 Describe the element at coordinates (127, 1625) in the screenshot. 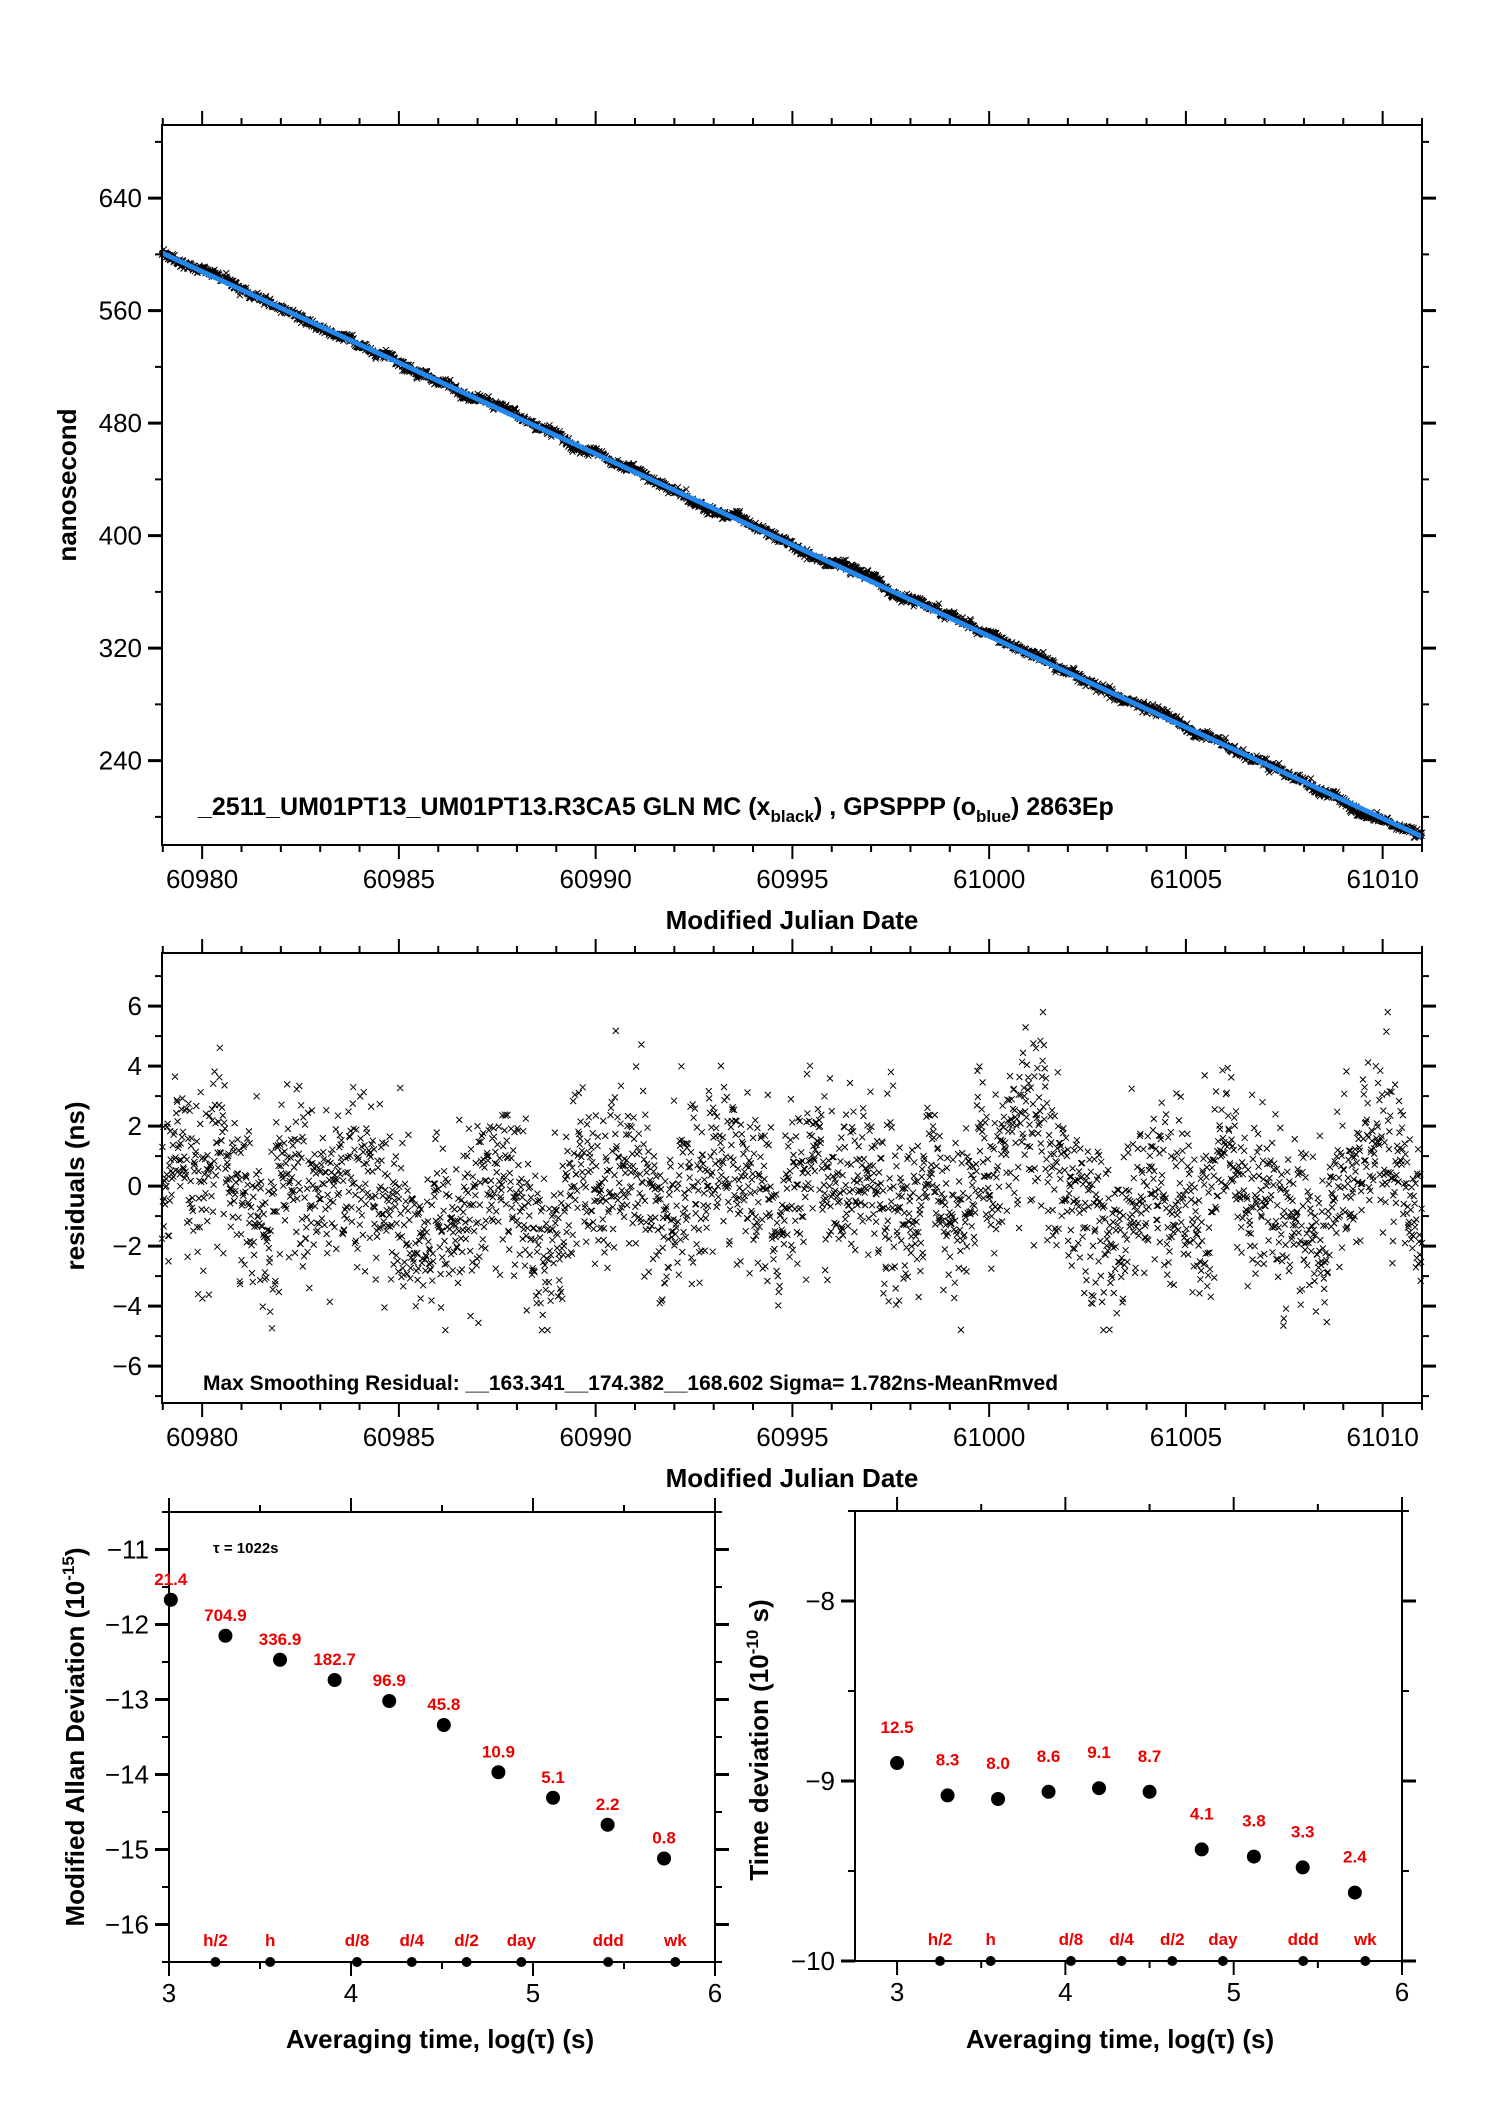

I see `y-tick-label: −12` at that location.